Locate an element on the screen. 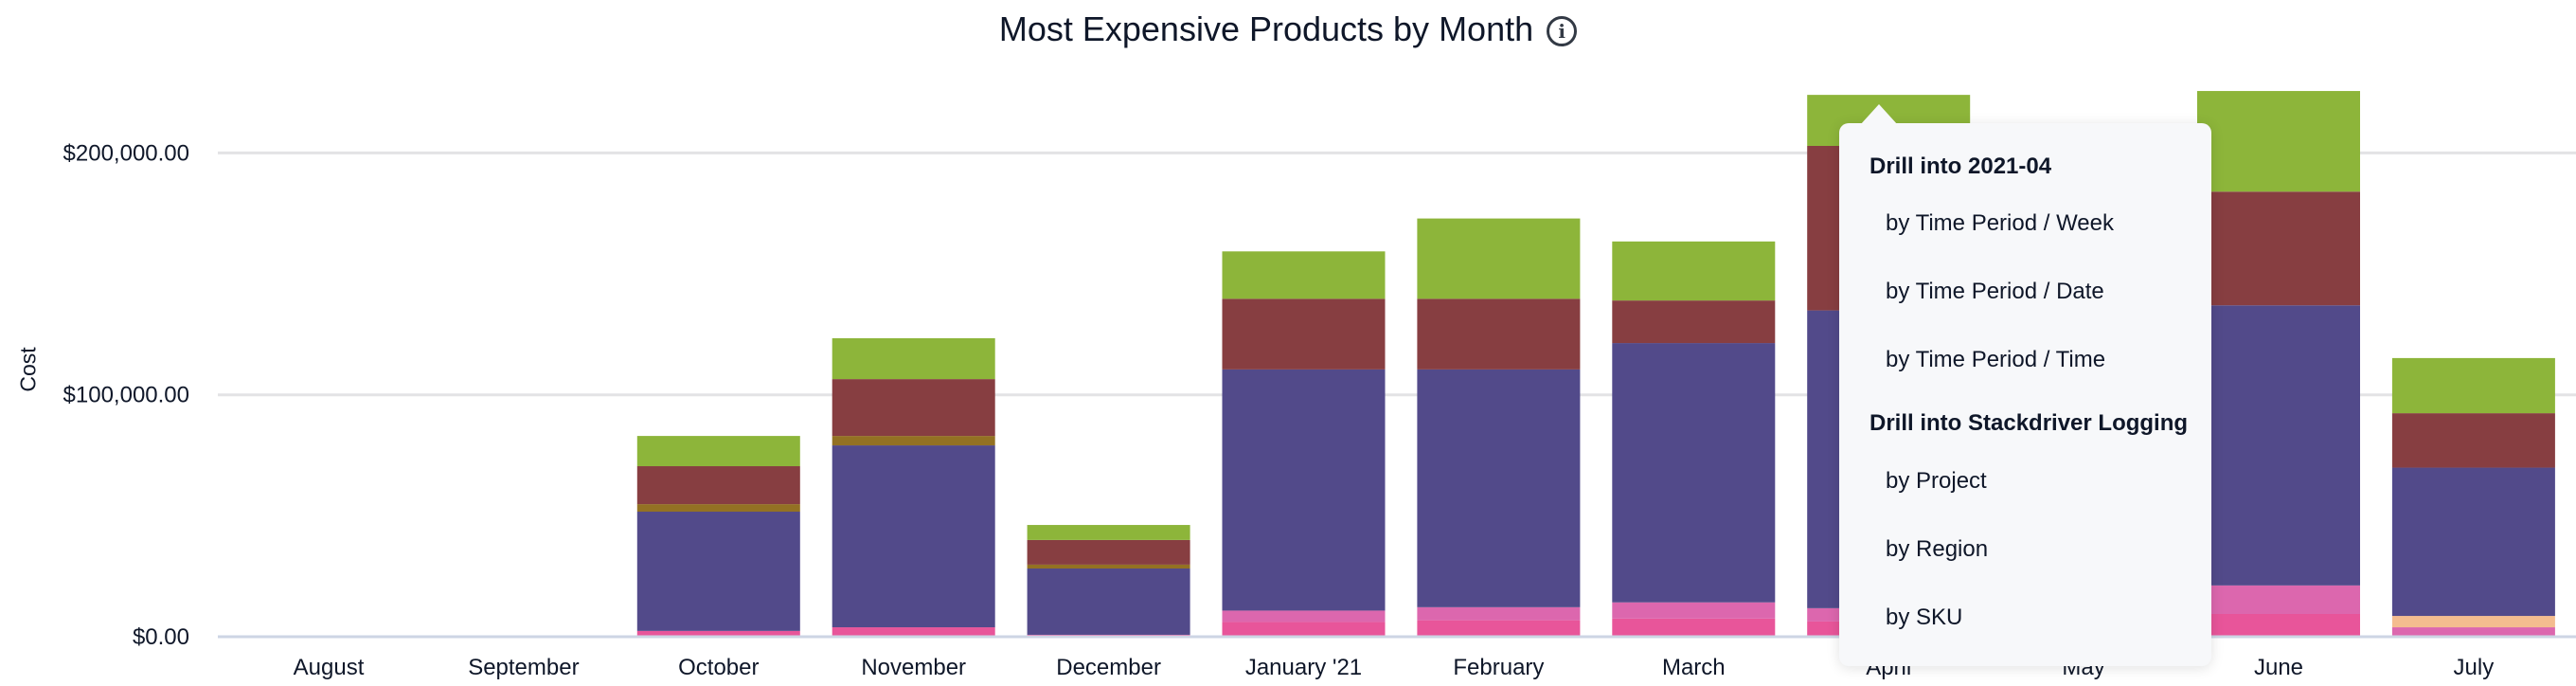 The width and height of the screenshot is (2576, 686). bar-march is located at coordinates (1694, 439).